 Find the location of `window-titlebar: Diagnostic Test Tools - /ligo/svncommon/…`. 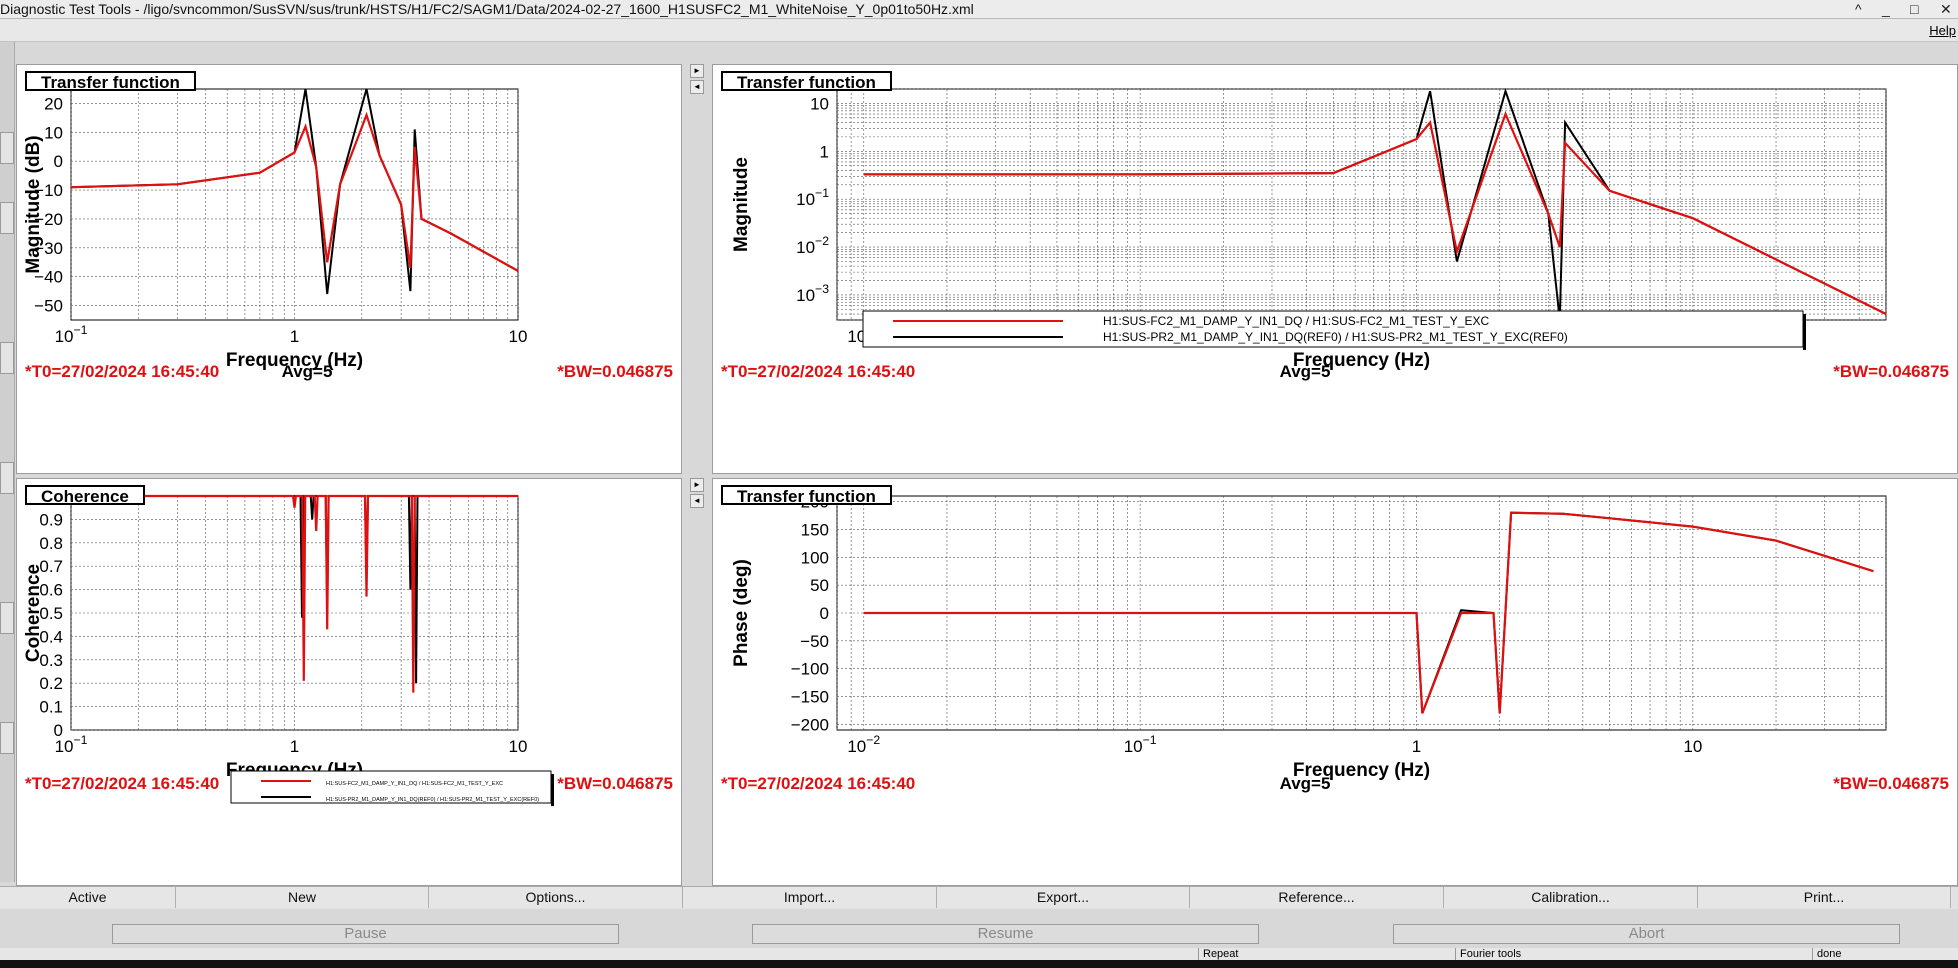

window-titlebar: Diagnostic Test Tools - /ligo/svncommon/… is located at coordinates (979, 9).